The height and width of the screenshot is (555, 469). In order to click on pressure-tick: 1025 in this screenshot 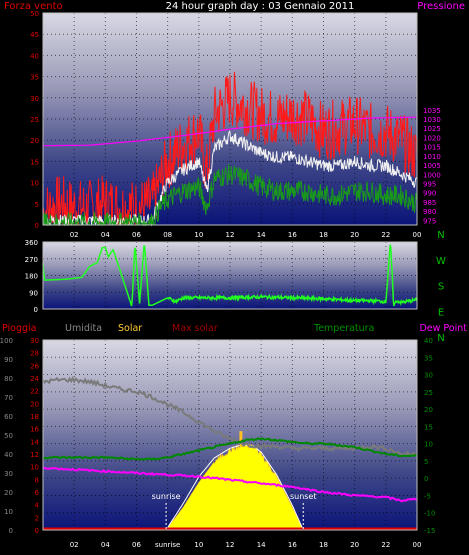, I will do `click(432, 129)`.